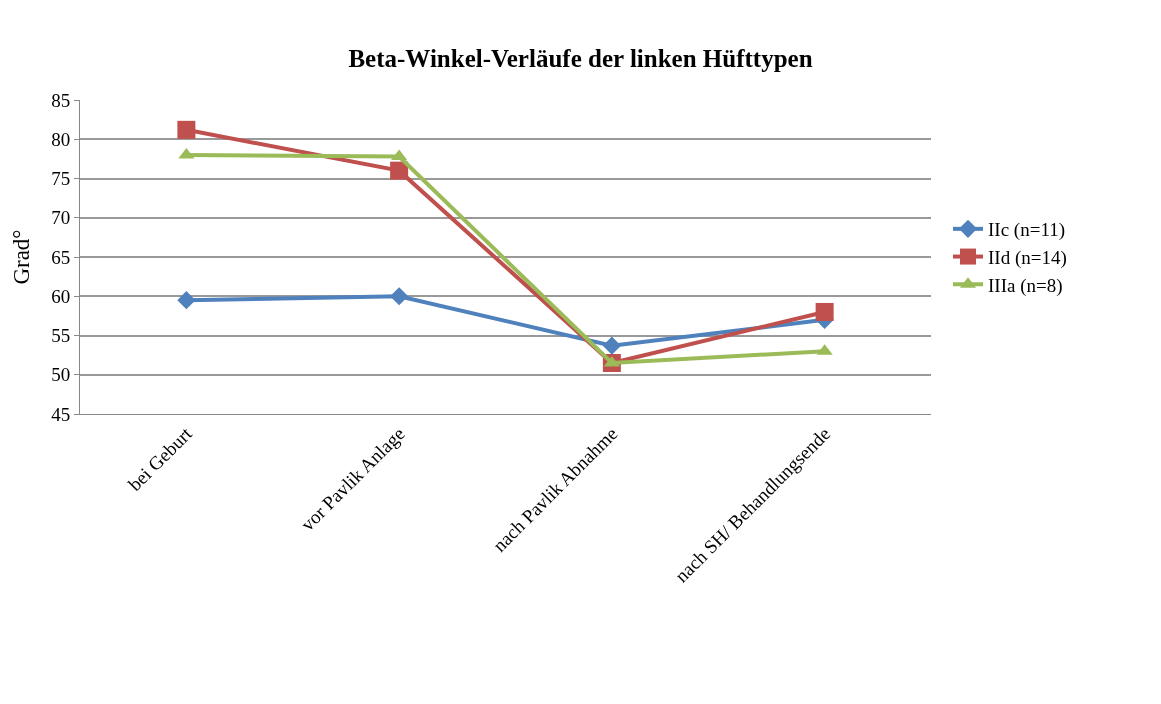 This screenshot has width=1161, height=704. What do you see at coordinates (61, 179) in the screenshot?
I see `y-tick-label: 75` at bounding box center [61, 179].